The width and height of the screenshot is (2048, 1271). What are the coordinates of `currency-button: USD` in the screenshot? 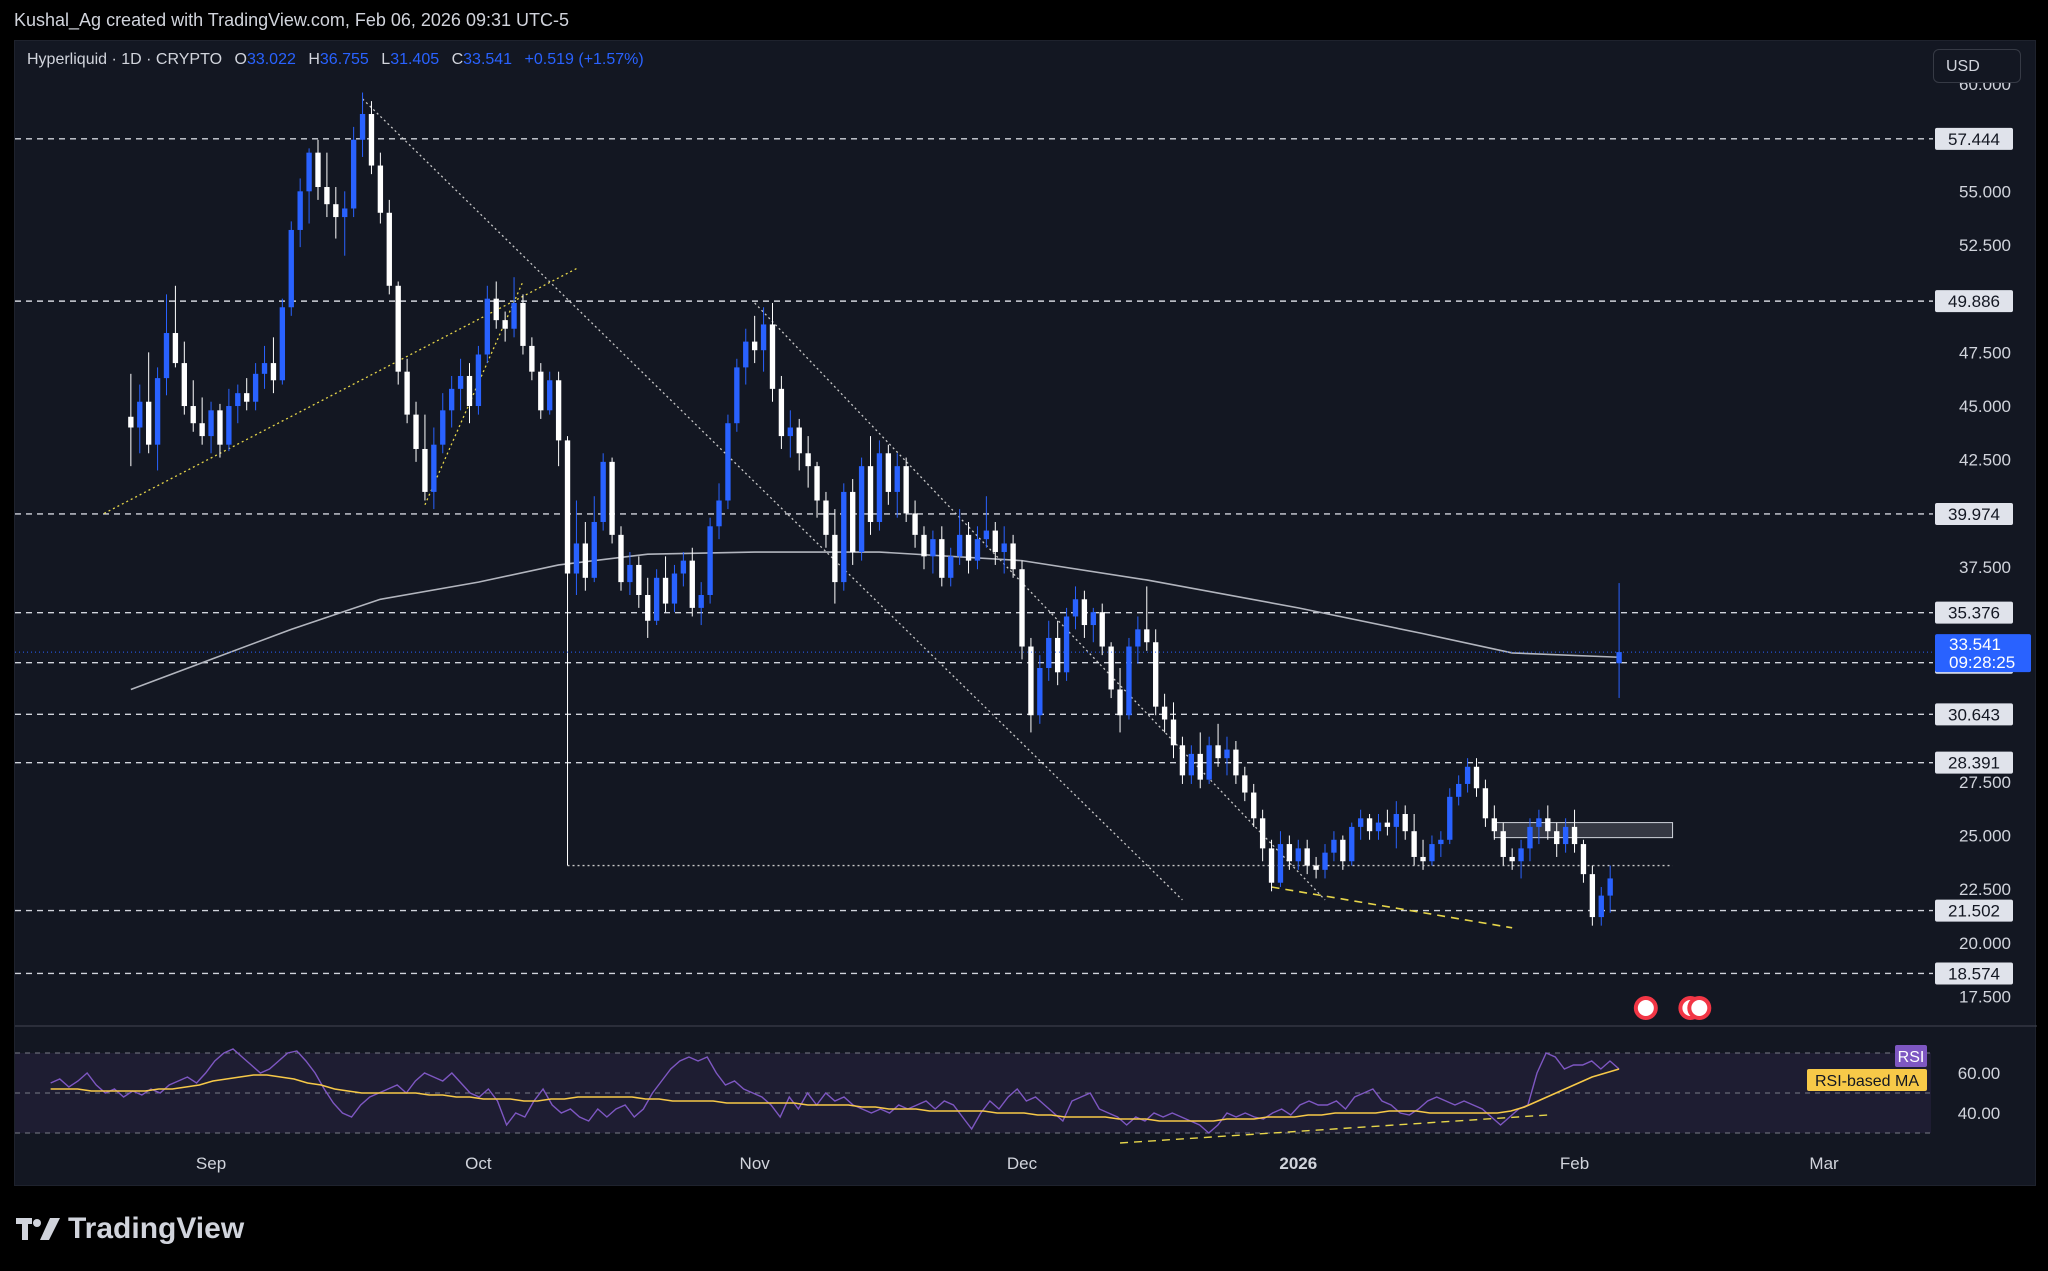 It's located at (1977, 66).